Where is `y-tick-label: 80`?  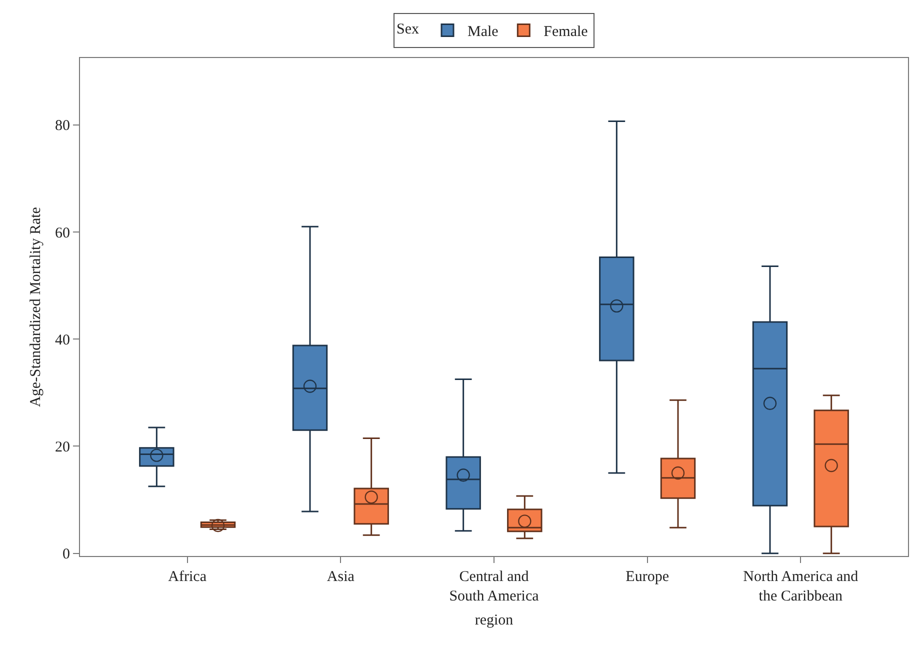
y-tick-label: 80 is located at coordinates (62, 126).